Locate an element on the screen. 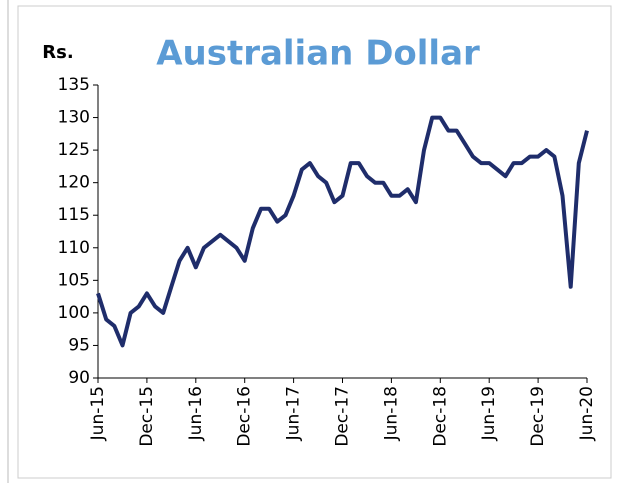 The image size is (617, 483). x-tick-label: Dec-17 is located at coordinates (343, 416).